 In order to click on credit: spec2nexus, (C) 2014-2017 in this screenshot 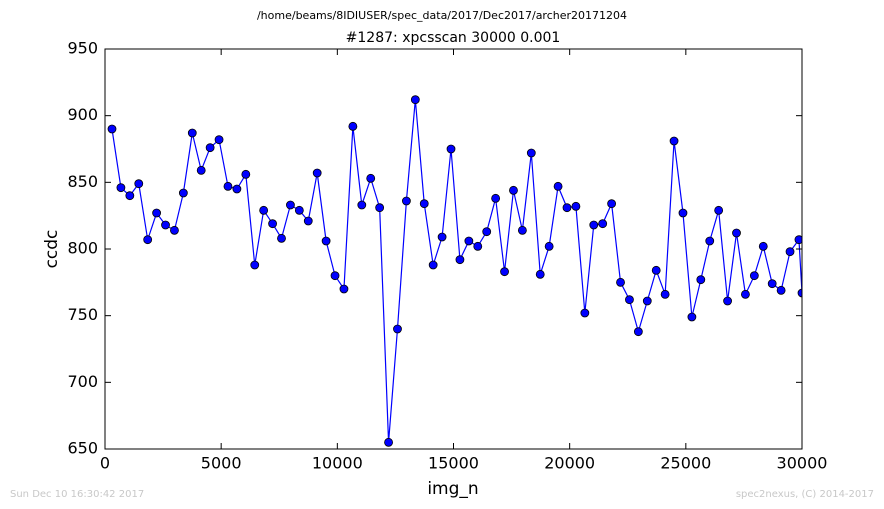, I will do `click(805, 494)`.